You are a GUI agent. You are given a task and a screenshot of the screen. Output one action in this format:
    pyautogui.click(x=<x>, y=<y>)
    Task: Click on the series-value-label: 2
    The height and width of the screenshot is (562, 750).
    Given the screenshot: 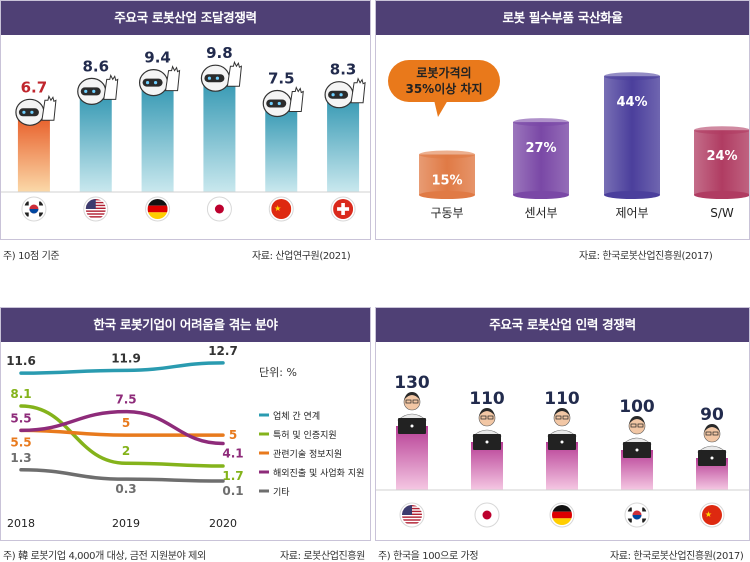 What is the action you would take?
    pyautogui.click(x=126, y=451)
    